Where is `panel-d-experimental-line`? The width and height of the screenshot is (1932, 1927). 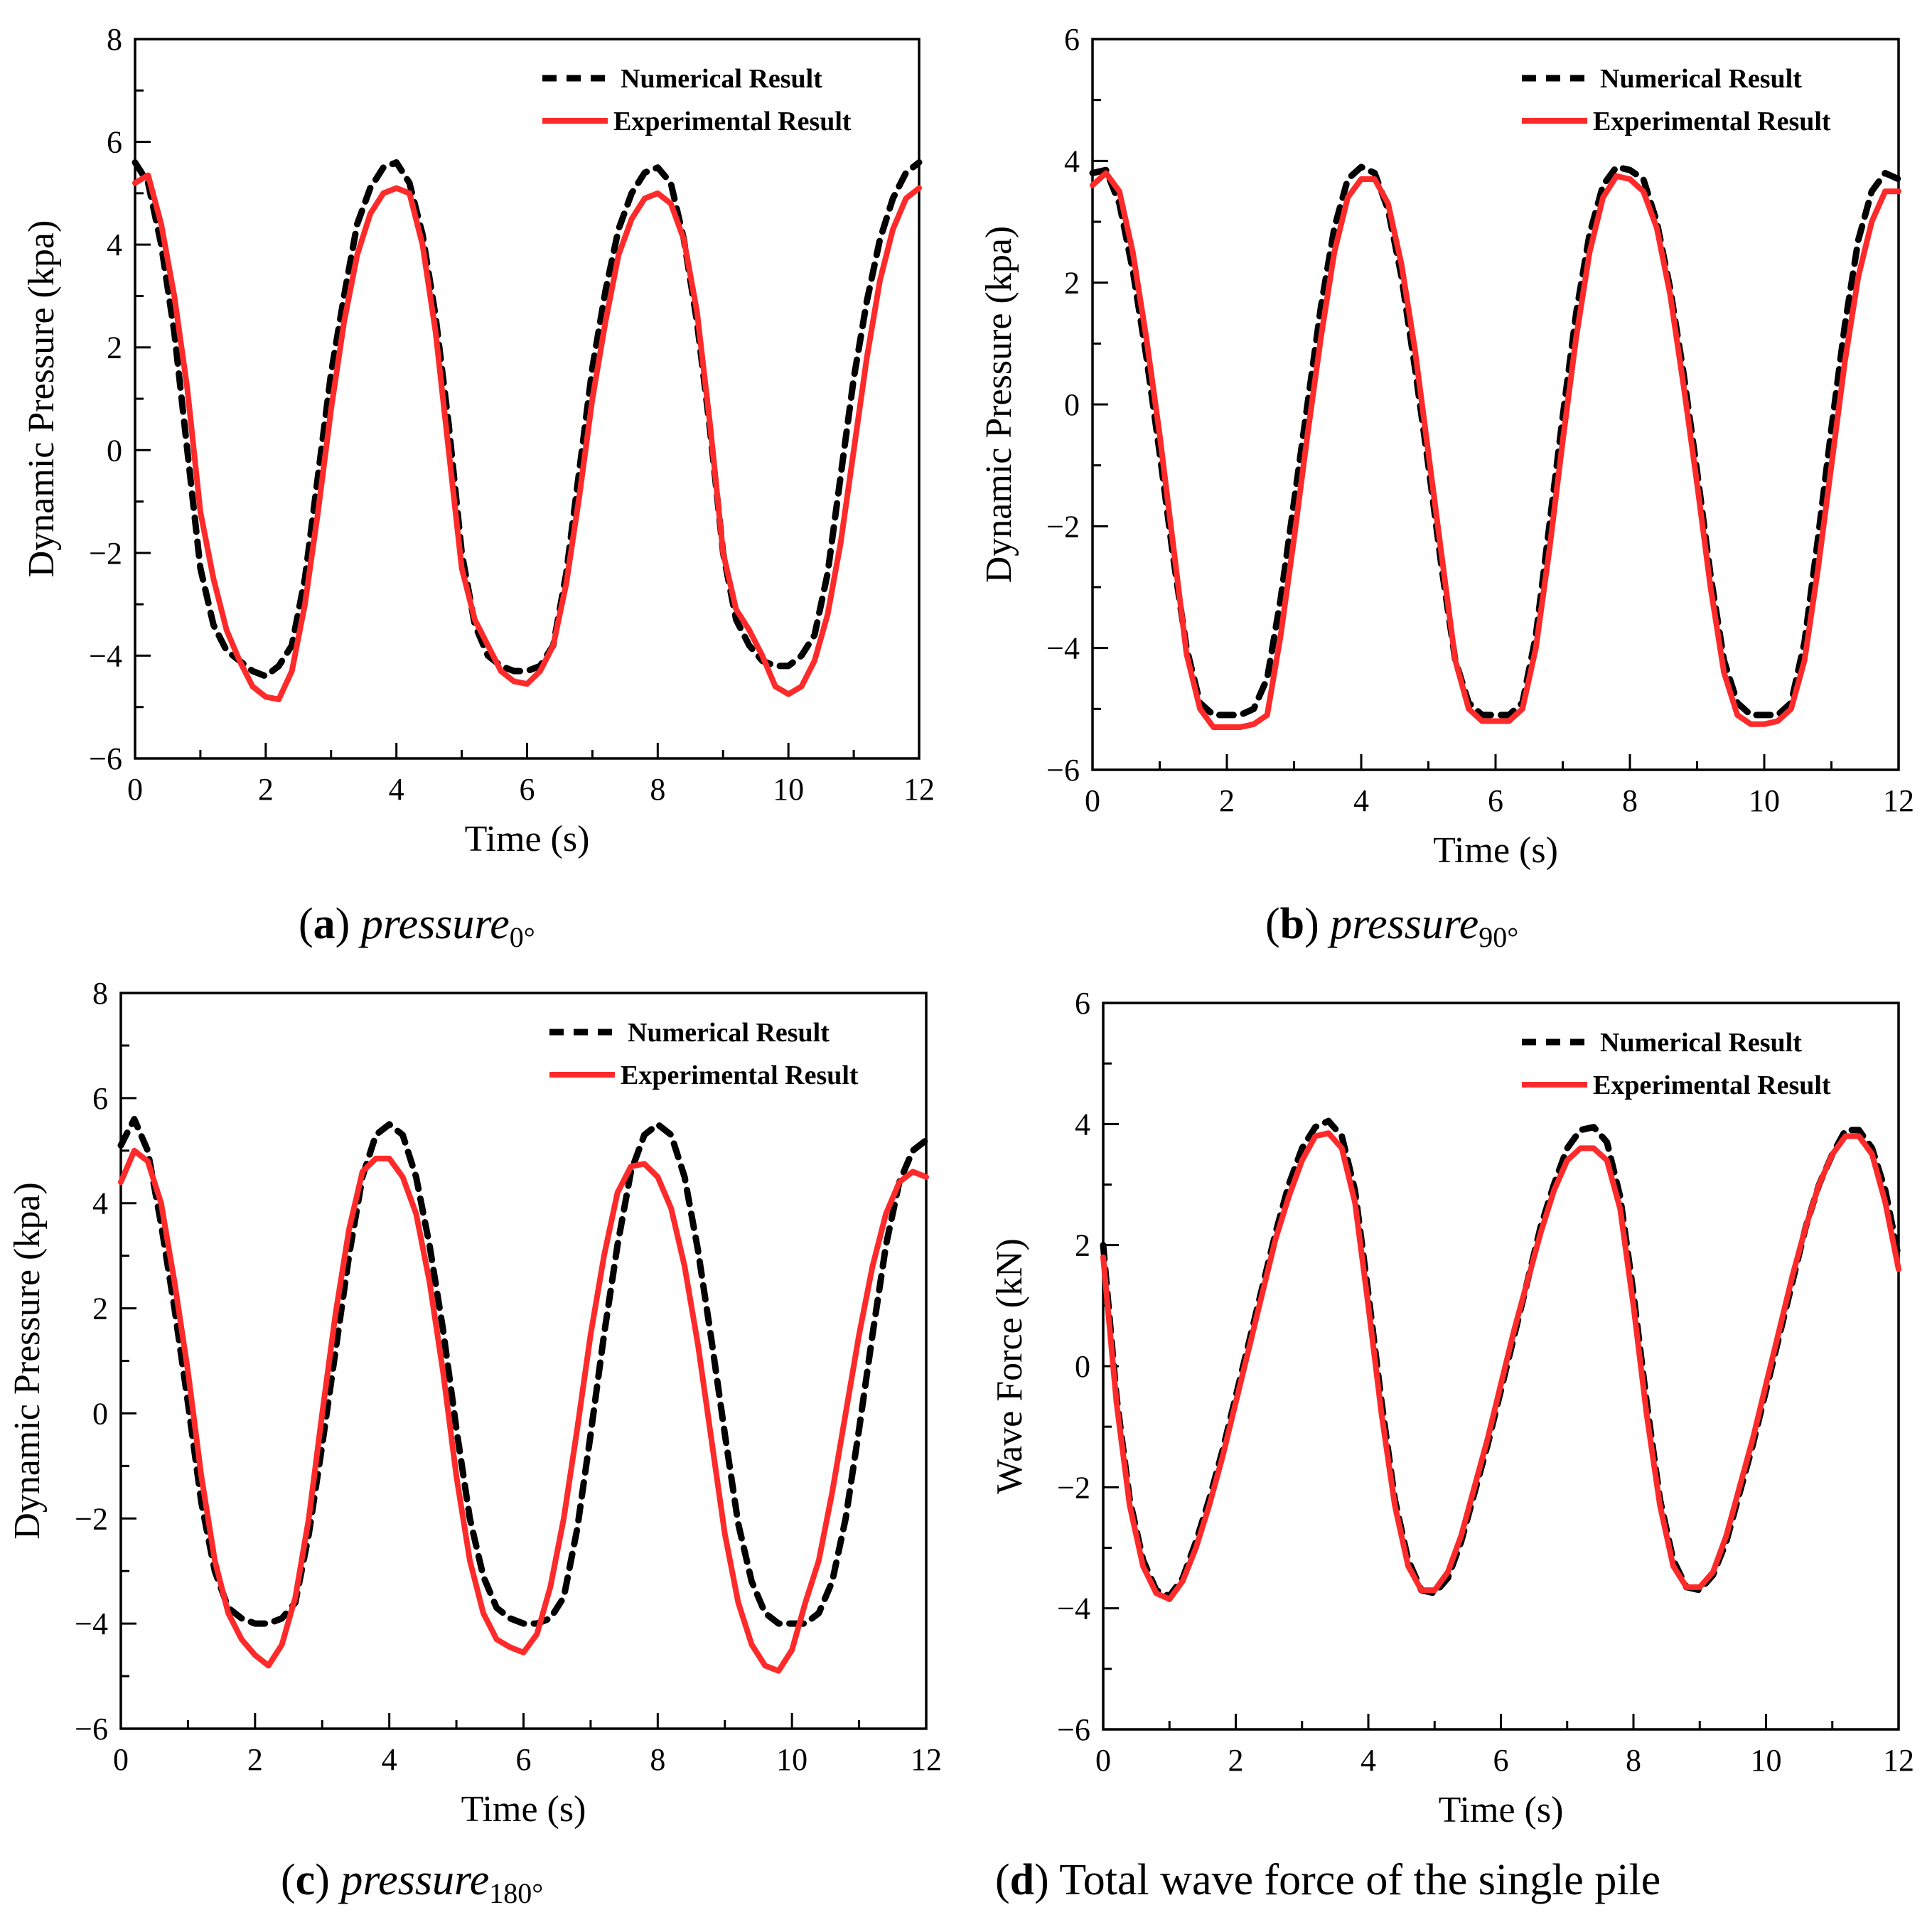 panel-d-experimental-line is located at coordinates (1500, 1366).